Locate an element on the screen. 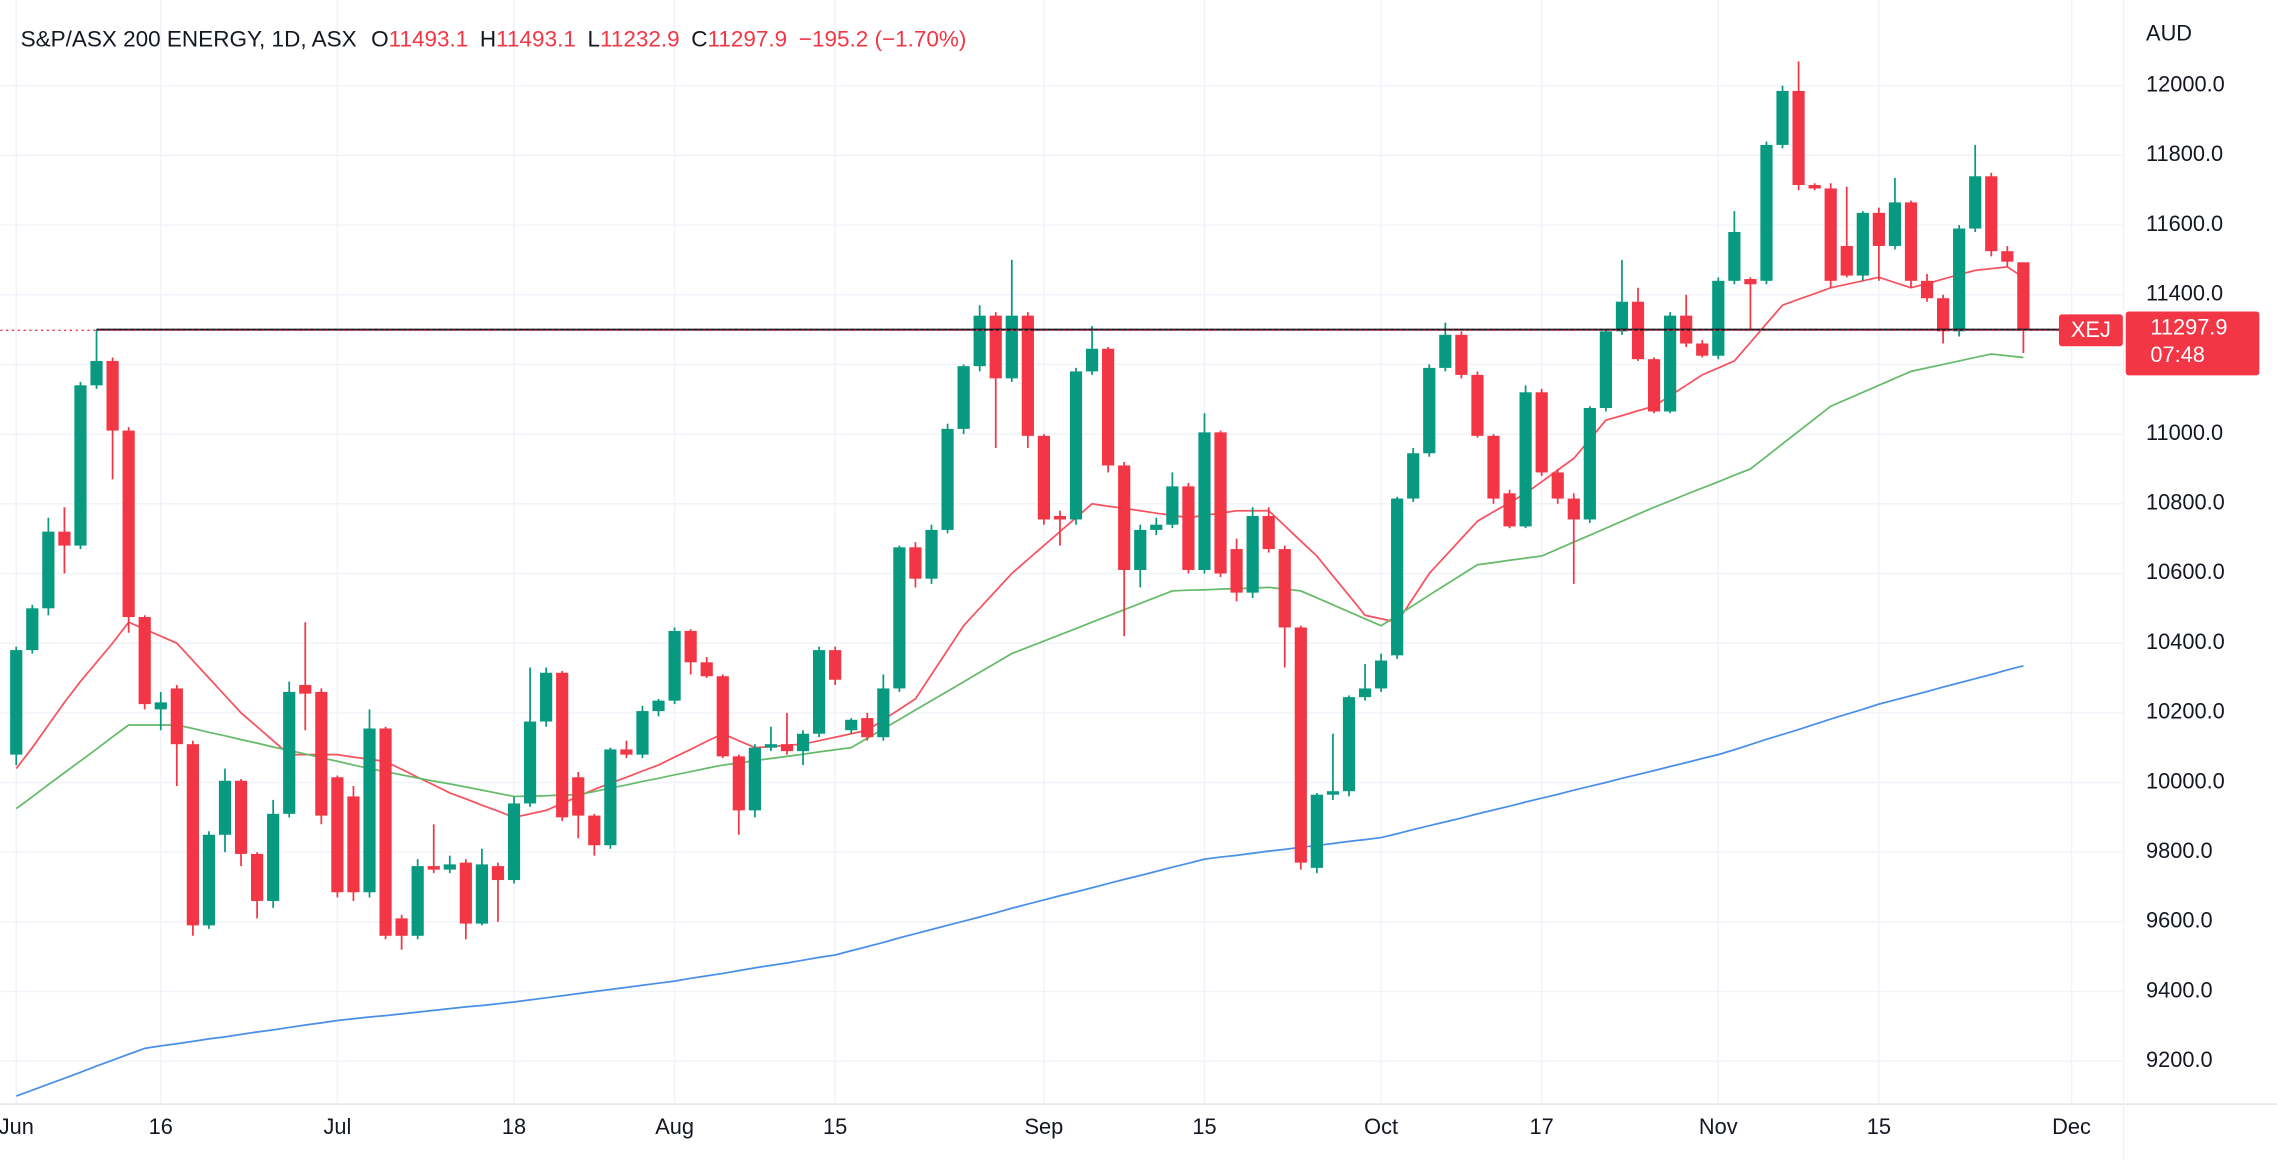 Image resolution: width=2277 pixels, height=1160 pixels. price-label: 11297.9 is located at coordinates (2188, 327).